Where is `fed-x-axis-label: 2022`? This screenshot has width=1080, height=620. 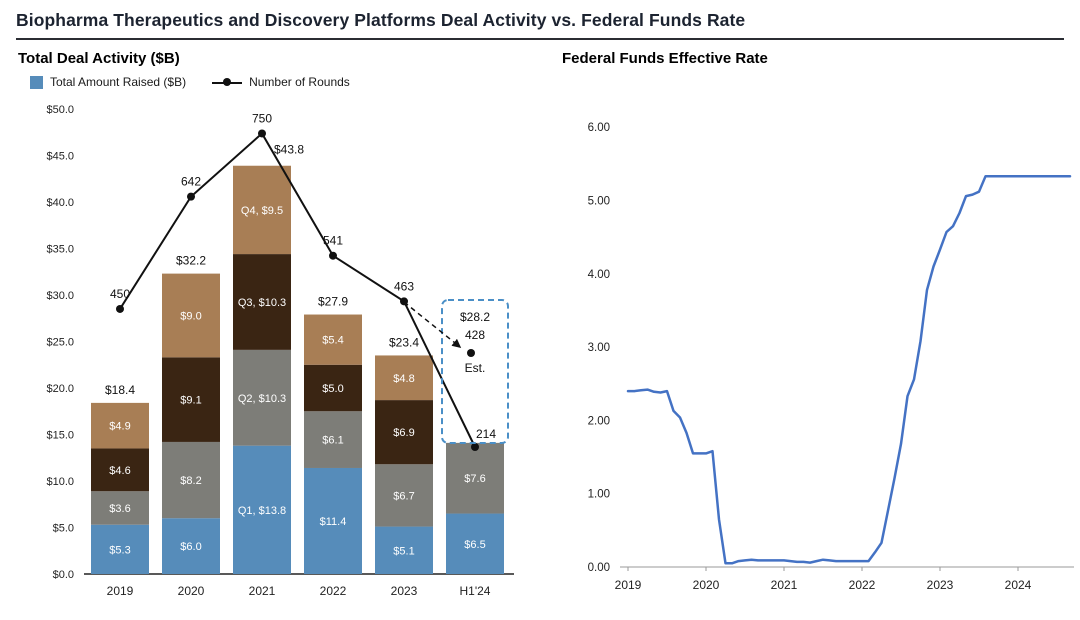 fed-x-axis-label: 2022 is located at coordinates (862, 585).